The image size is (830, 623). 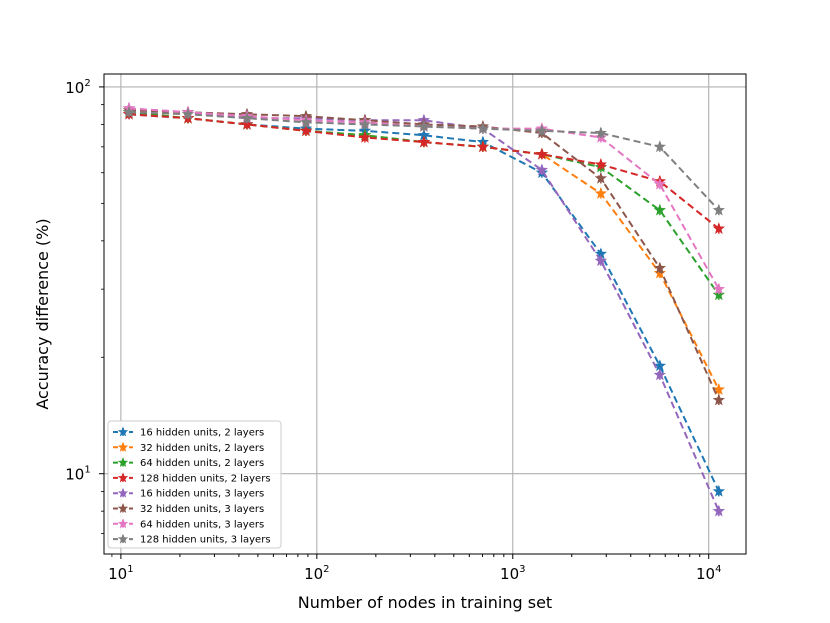 I want to click on legend-item: 128 hidden units, 2 layers, so click(x=192, y=478).